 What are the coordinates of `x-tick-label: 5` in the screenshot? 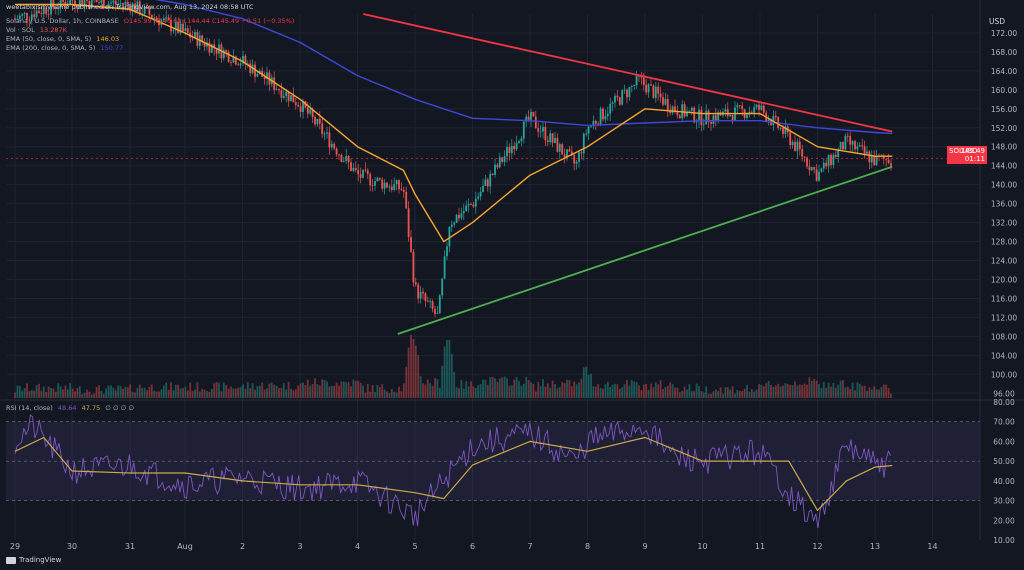 It's located at (414, 546).